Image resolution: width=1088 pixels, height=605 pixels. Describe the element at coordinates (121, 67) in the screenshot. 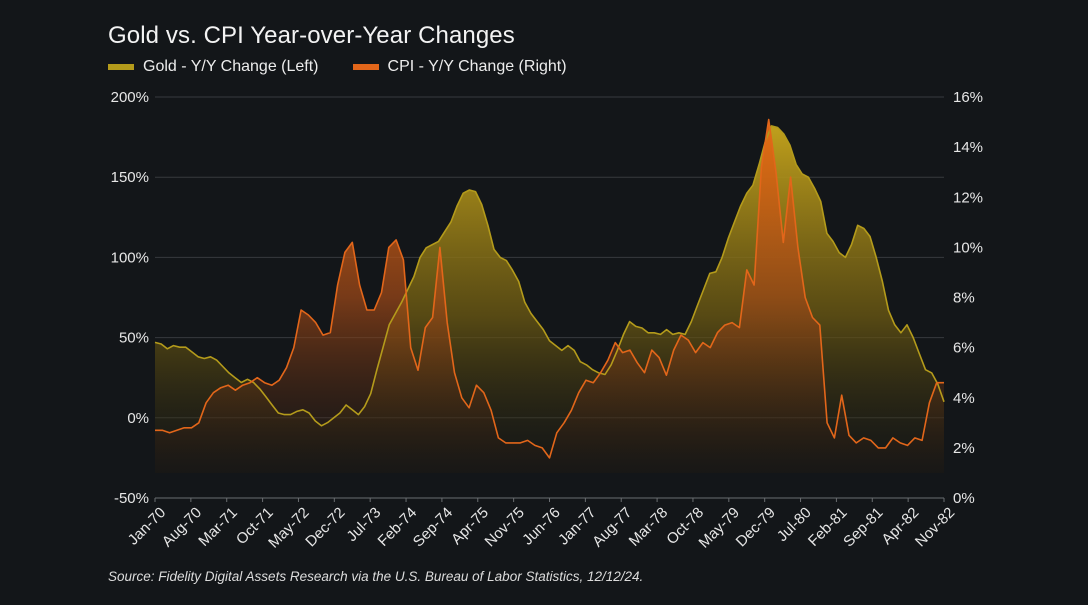

I see `legend-swatch-gold` at that location.